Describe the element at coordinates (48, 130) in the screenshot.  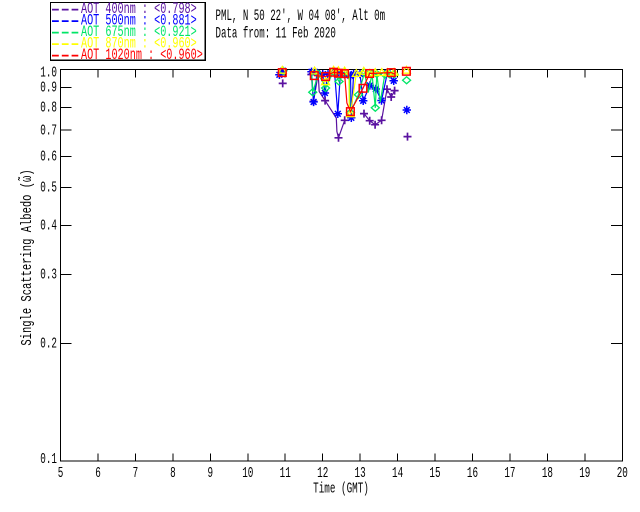
I see `svg-text: 0.7` at that location.